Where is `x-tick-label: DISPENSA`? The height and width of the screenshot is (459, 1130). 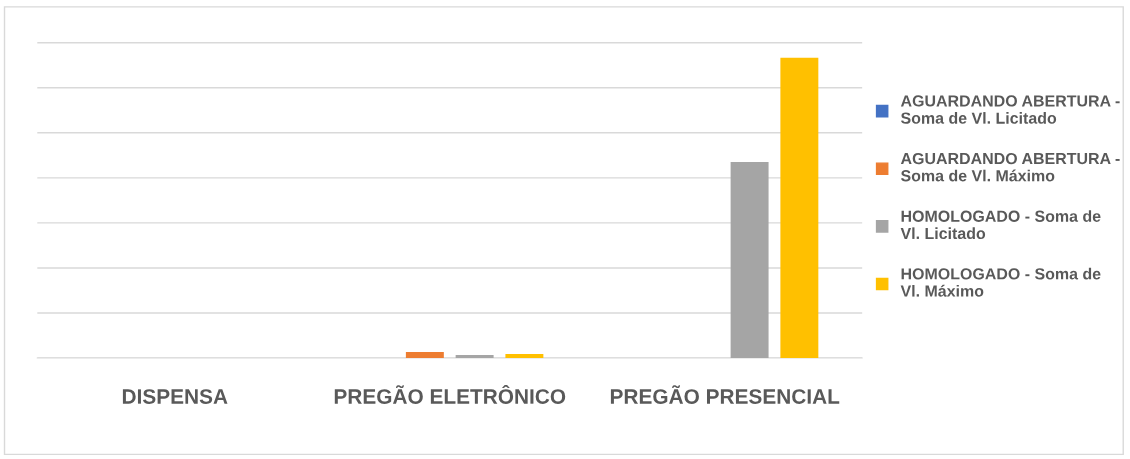
x-tick-label: DISPENSA is located at coordinates (175, 396).